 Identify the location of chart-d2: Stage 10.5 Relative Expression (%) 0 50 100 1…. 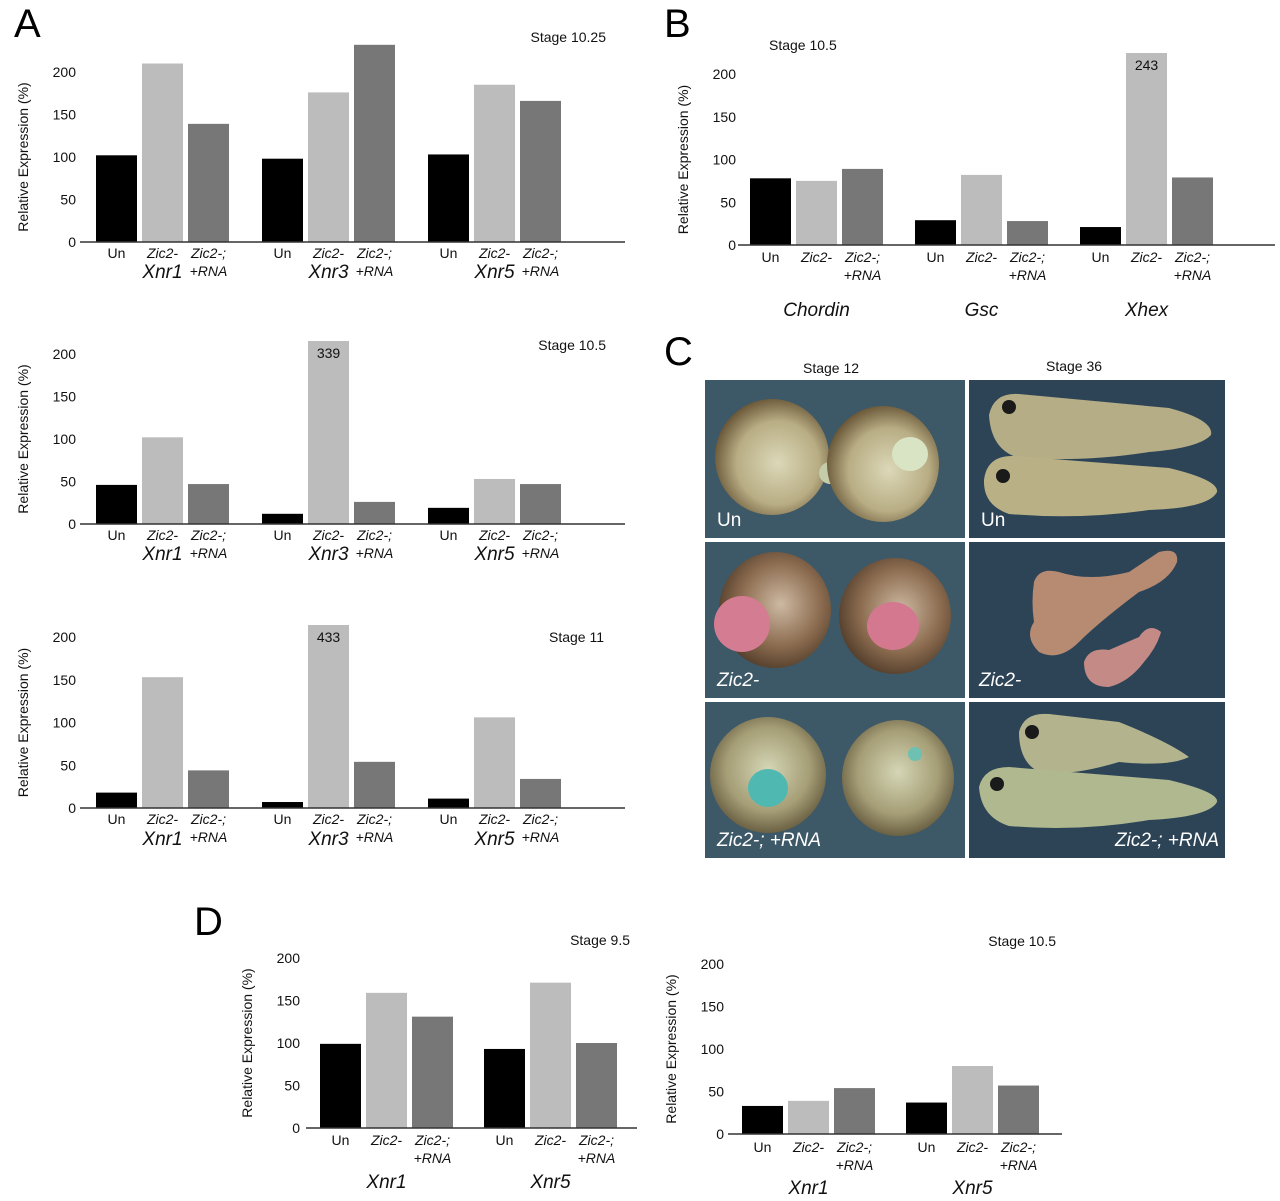
(862, 1066).